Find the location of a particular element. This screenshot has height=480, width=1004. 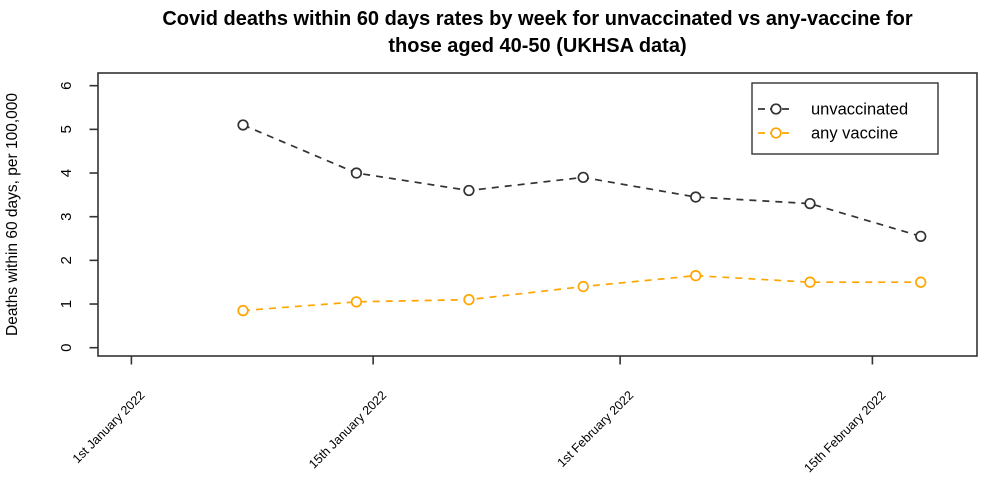

legend-swatch-marker-any-vaccine is located at coordinates (776, 133).